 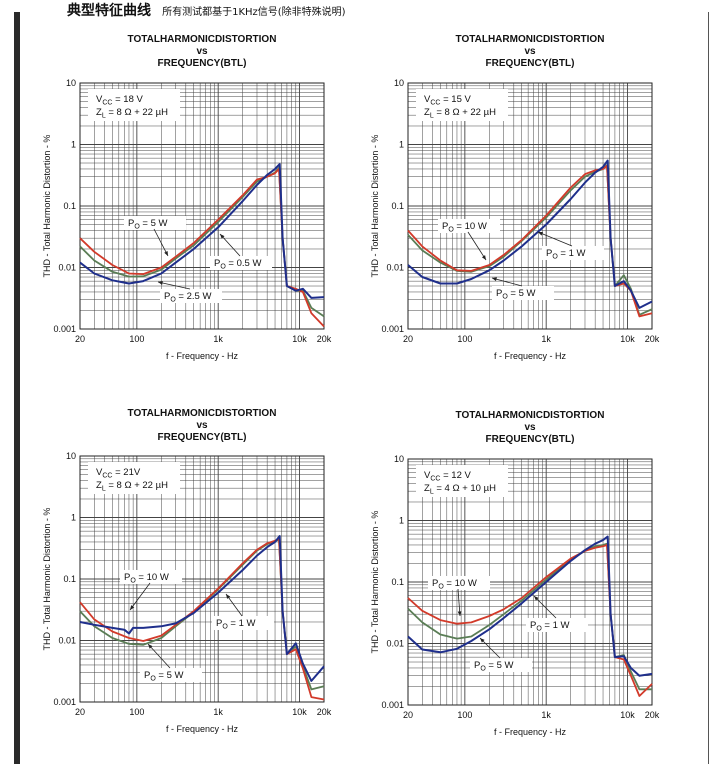 I want to click on condition-zl-zl: Z, so click(x=427, y=488).